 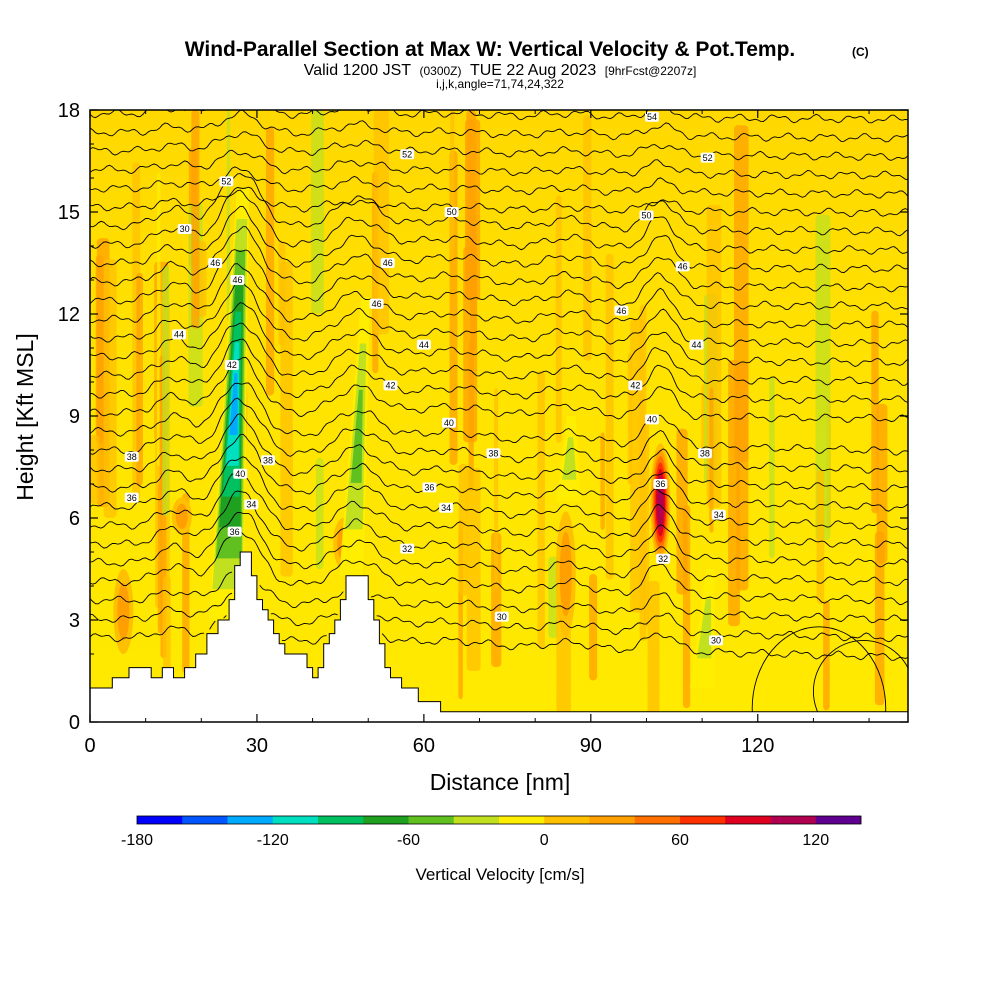 I want to click on contour-label: 54, so click(x=652, y=116).